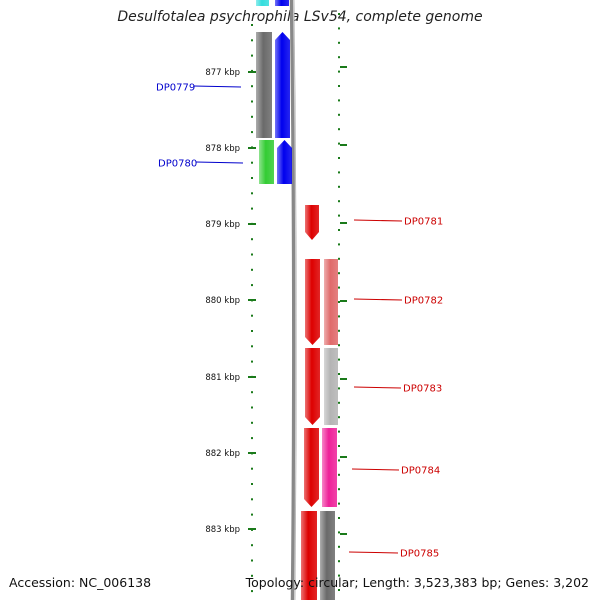 This screenshot has height=600, width=600. Describe the element at coordinates (222, 73) in the screenshot. I see `kbp-label: 877 kbp` at that location.